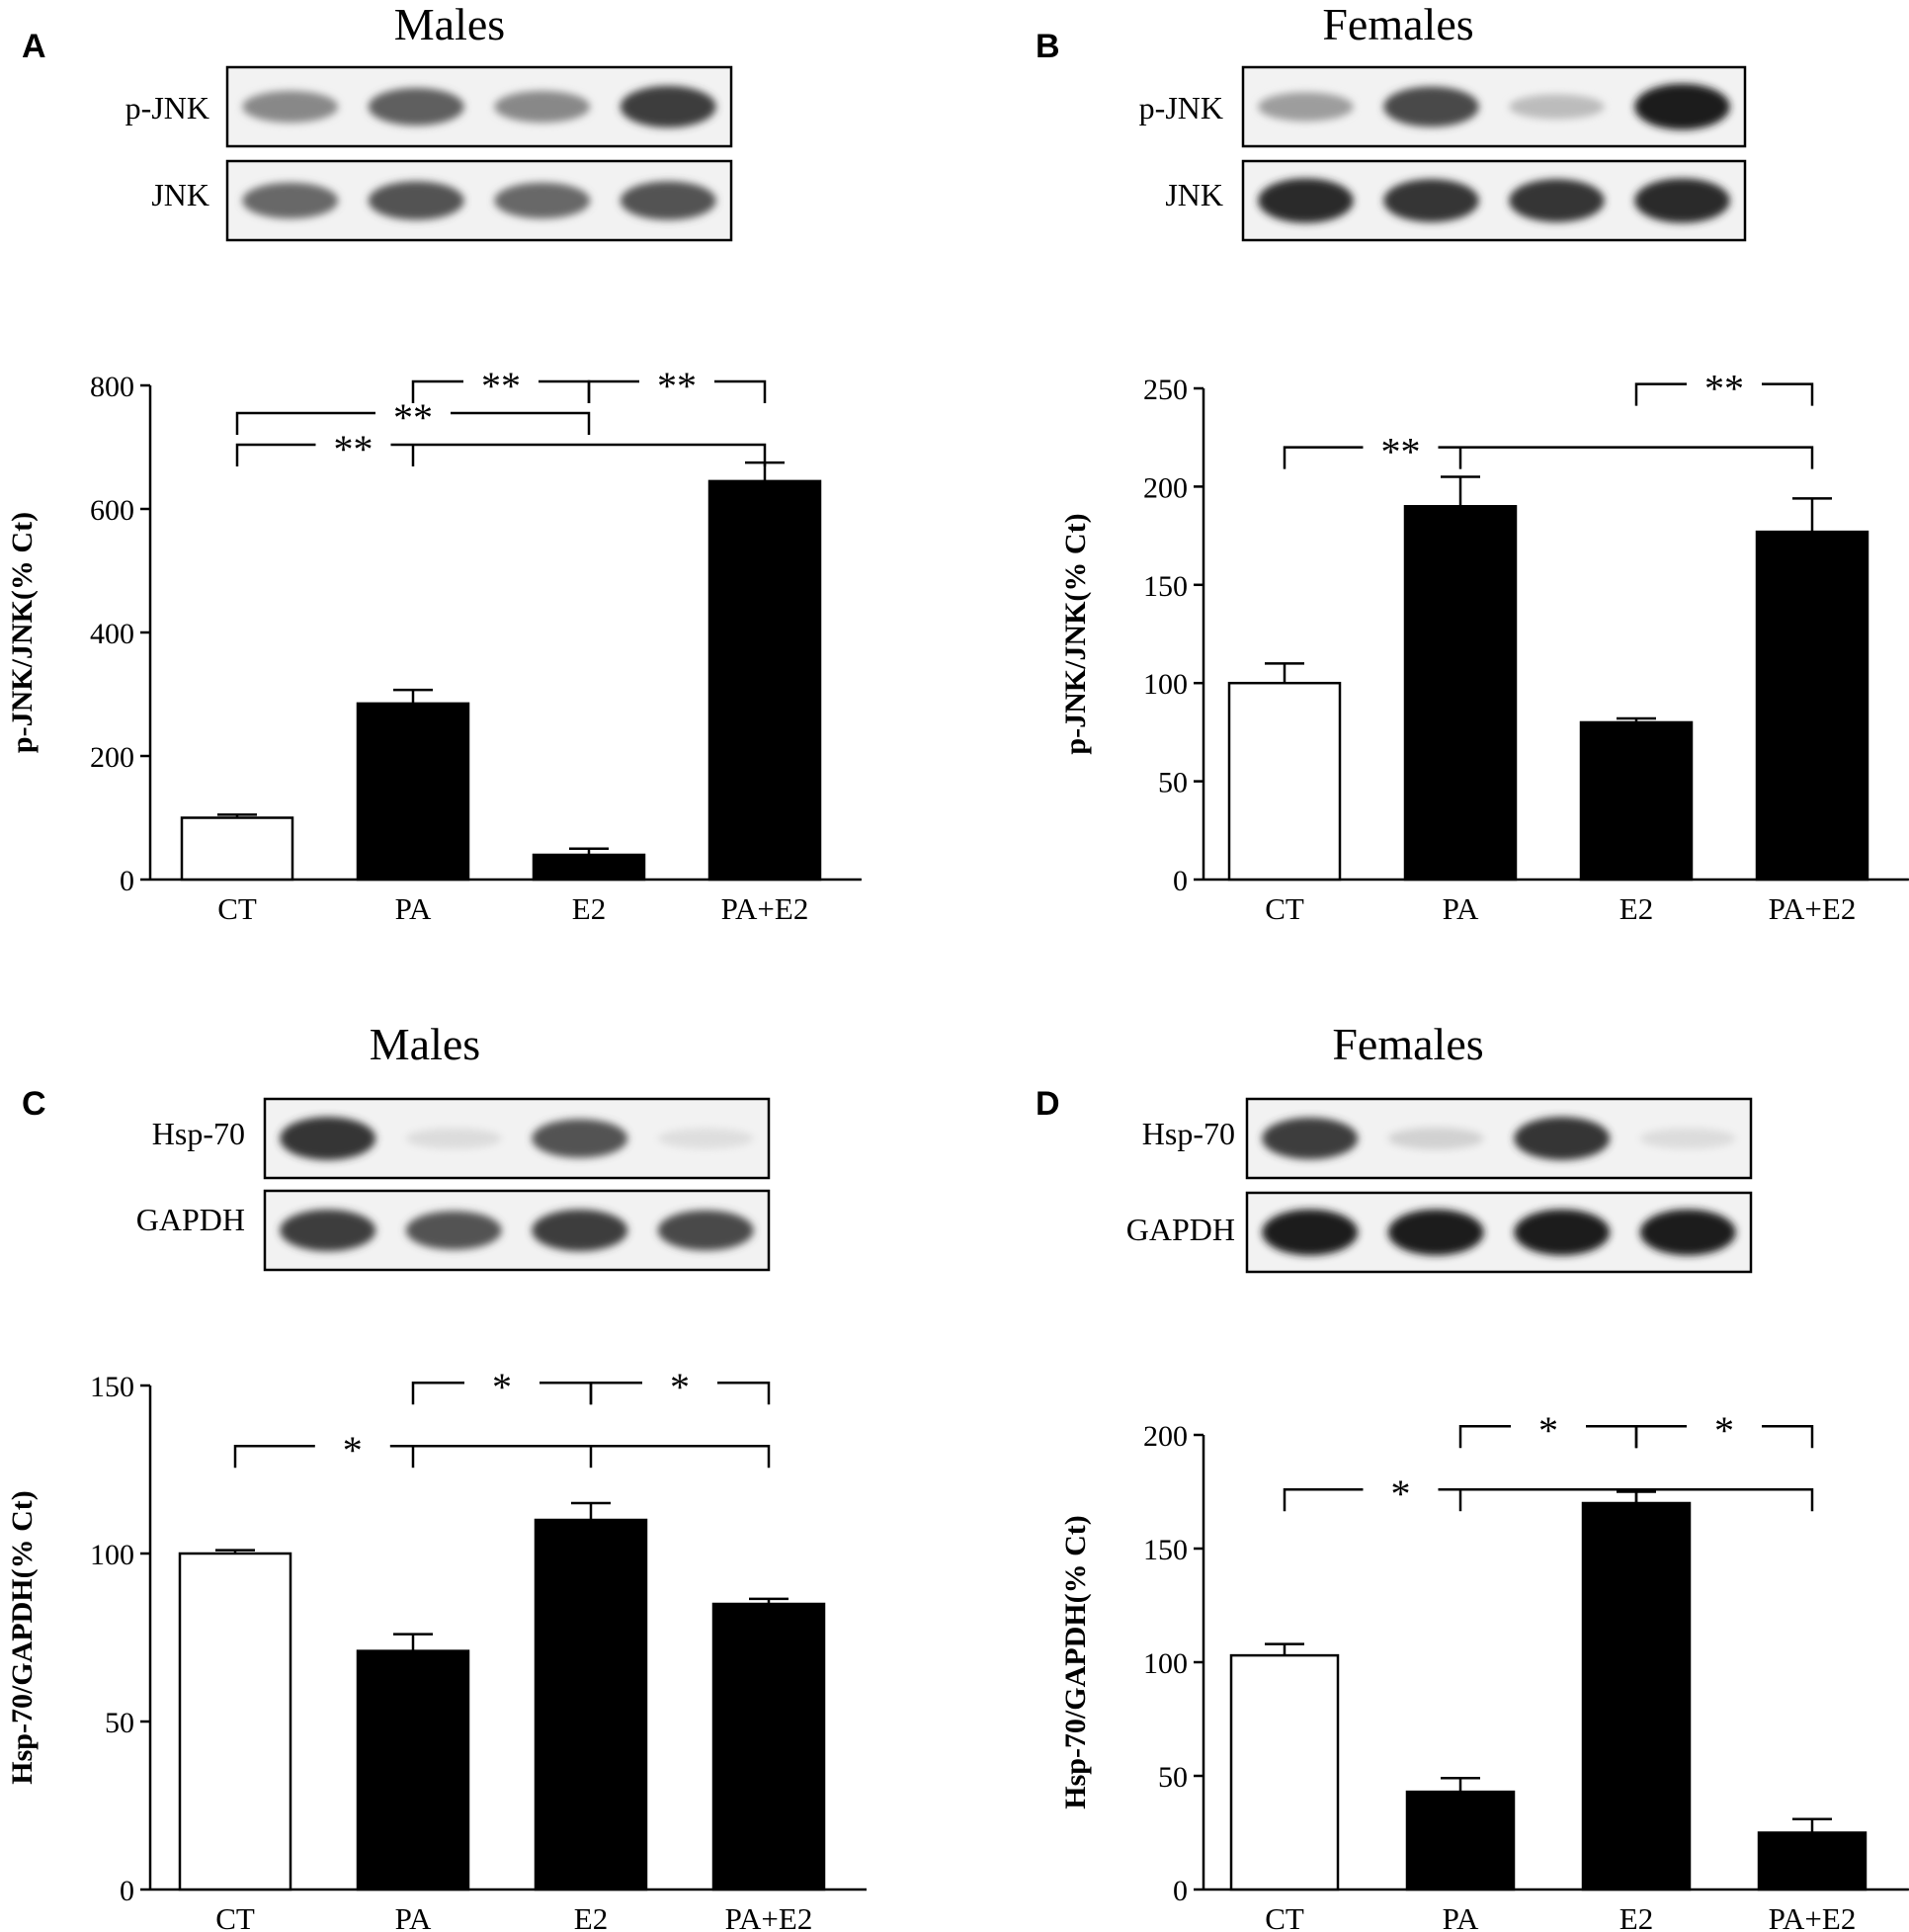 The height and width of the screenshot is (1932, 1909). I want to click on significance-bracket: *, so click(502, 1387).